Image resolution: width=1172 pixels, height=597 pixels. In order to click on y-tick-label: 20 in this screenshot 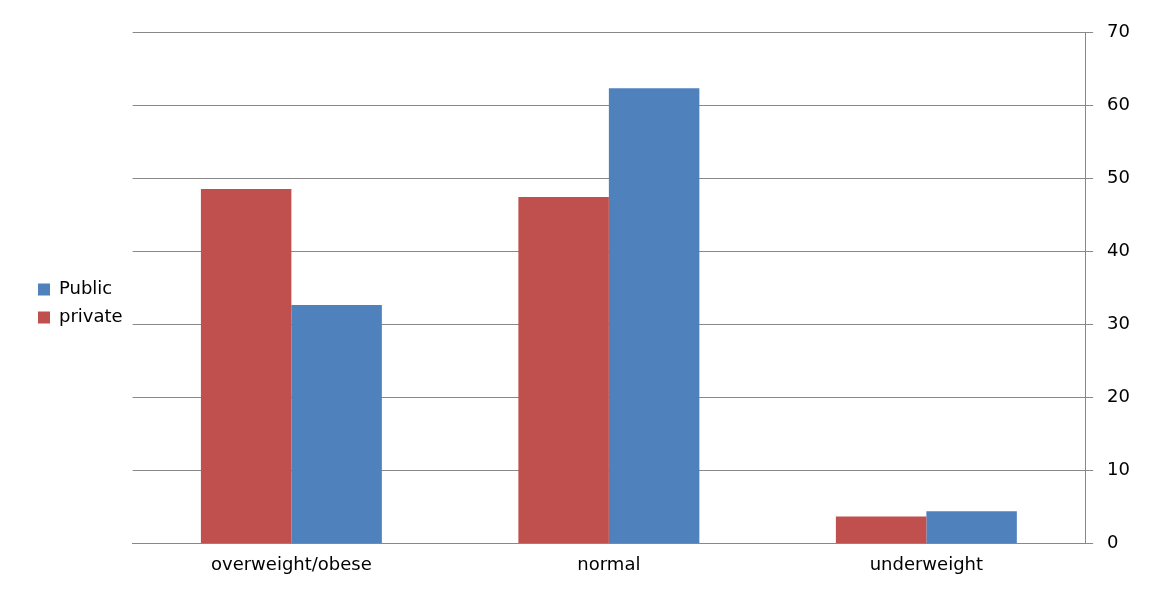, I will do `click(1118, 396)`.